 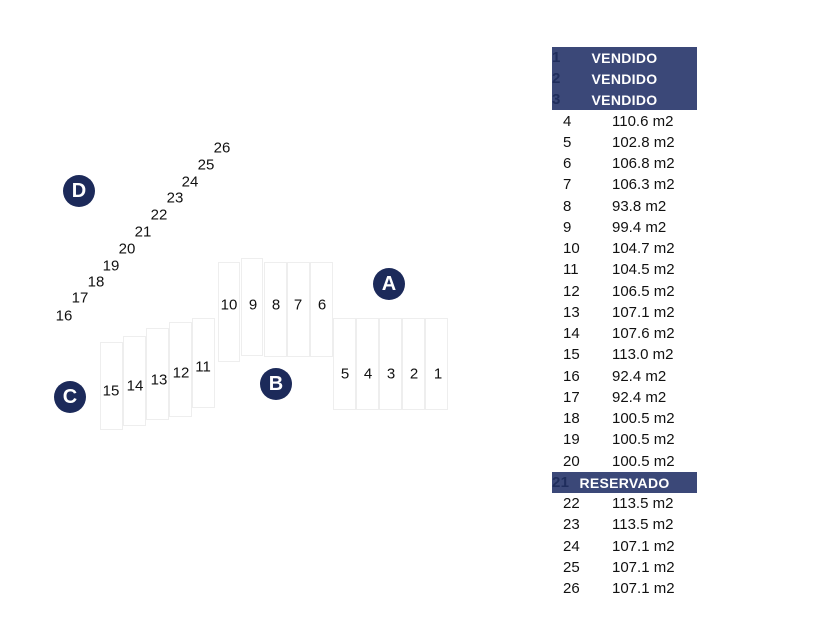 I want to click on lot-number: 15, so click(x=571, y=355).